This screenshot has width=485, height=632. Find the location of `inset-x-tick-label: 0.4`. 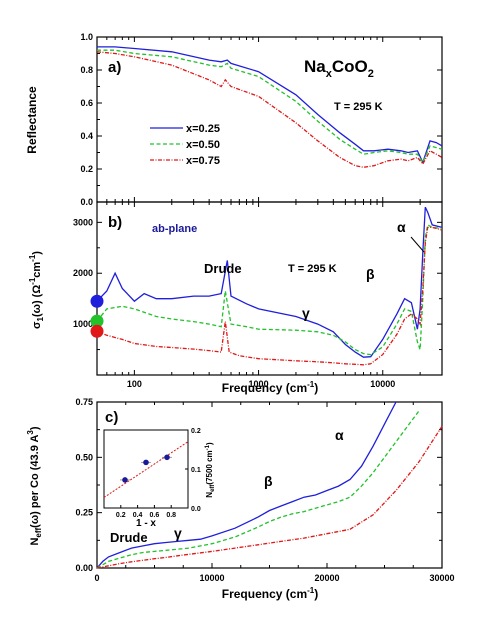

inset-x-tick-label: 0.4 is located at coordinates (138, 515).